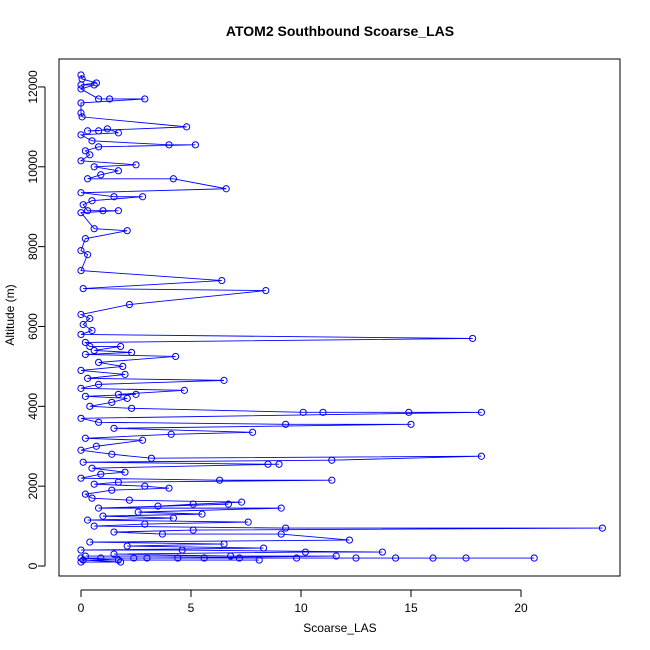 The image size is (650, 650). Describe the element at coordinates (521, 608) in the screenshot. I see `x-tick-label: 20` at that location.